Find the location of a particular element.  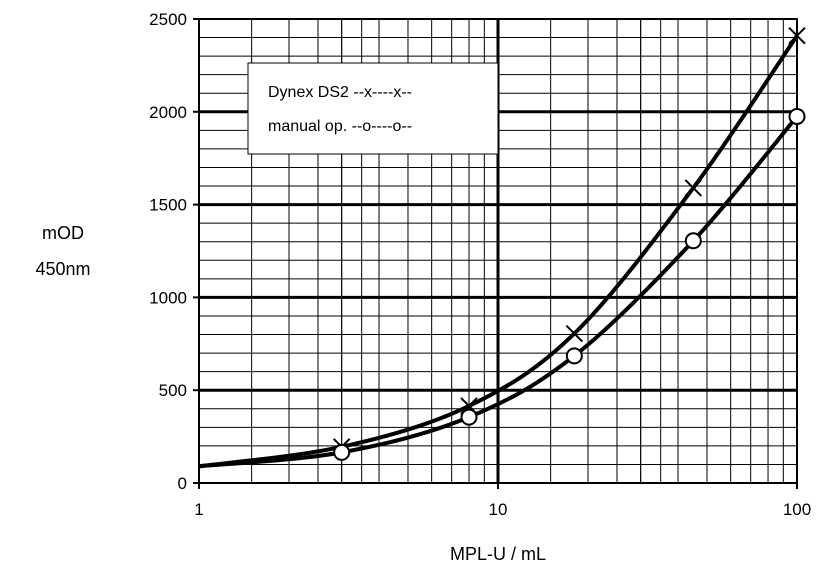

y-axis-title-line-1: mOD is located at coordinates (63, 233).